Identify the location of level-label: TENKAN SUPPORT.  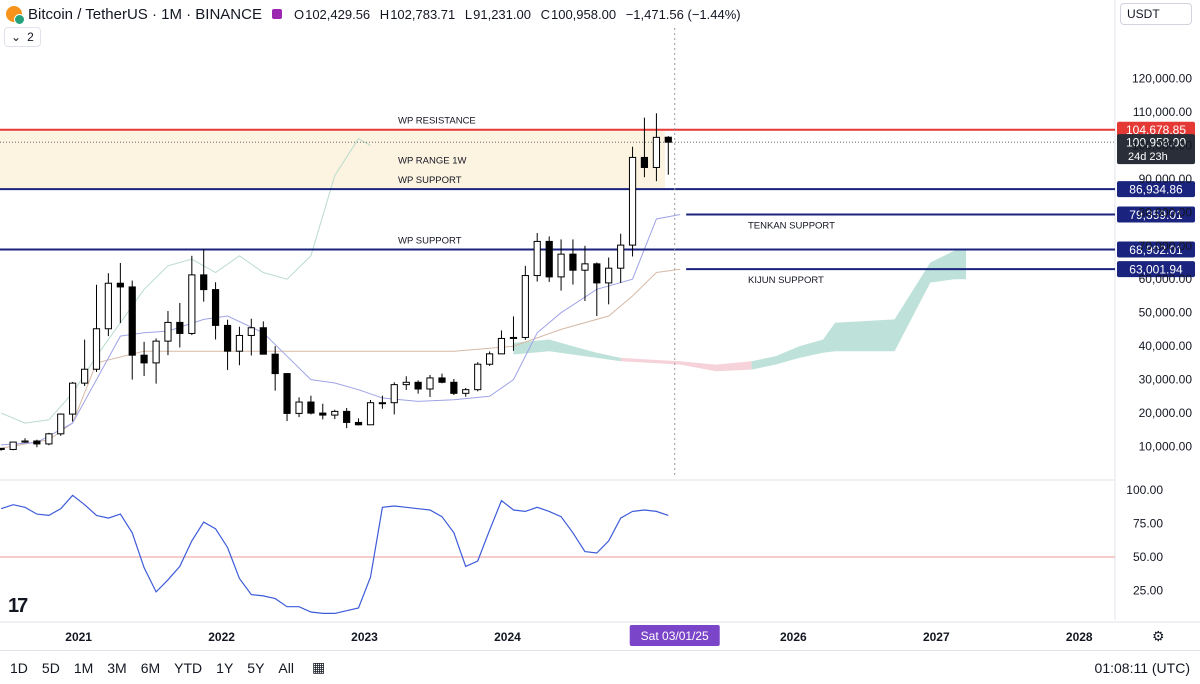
(791, 225).